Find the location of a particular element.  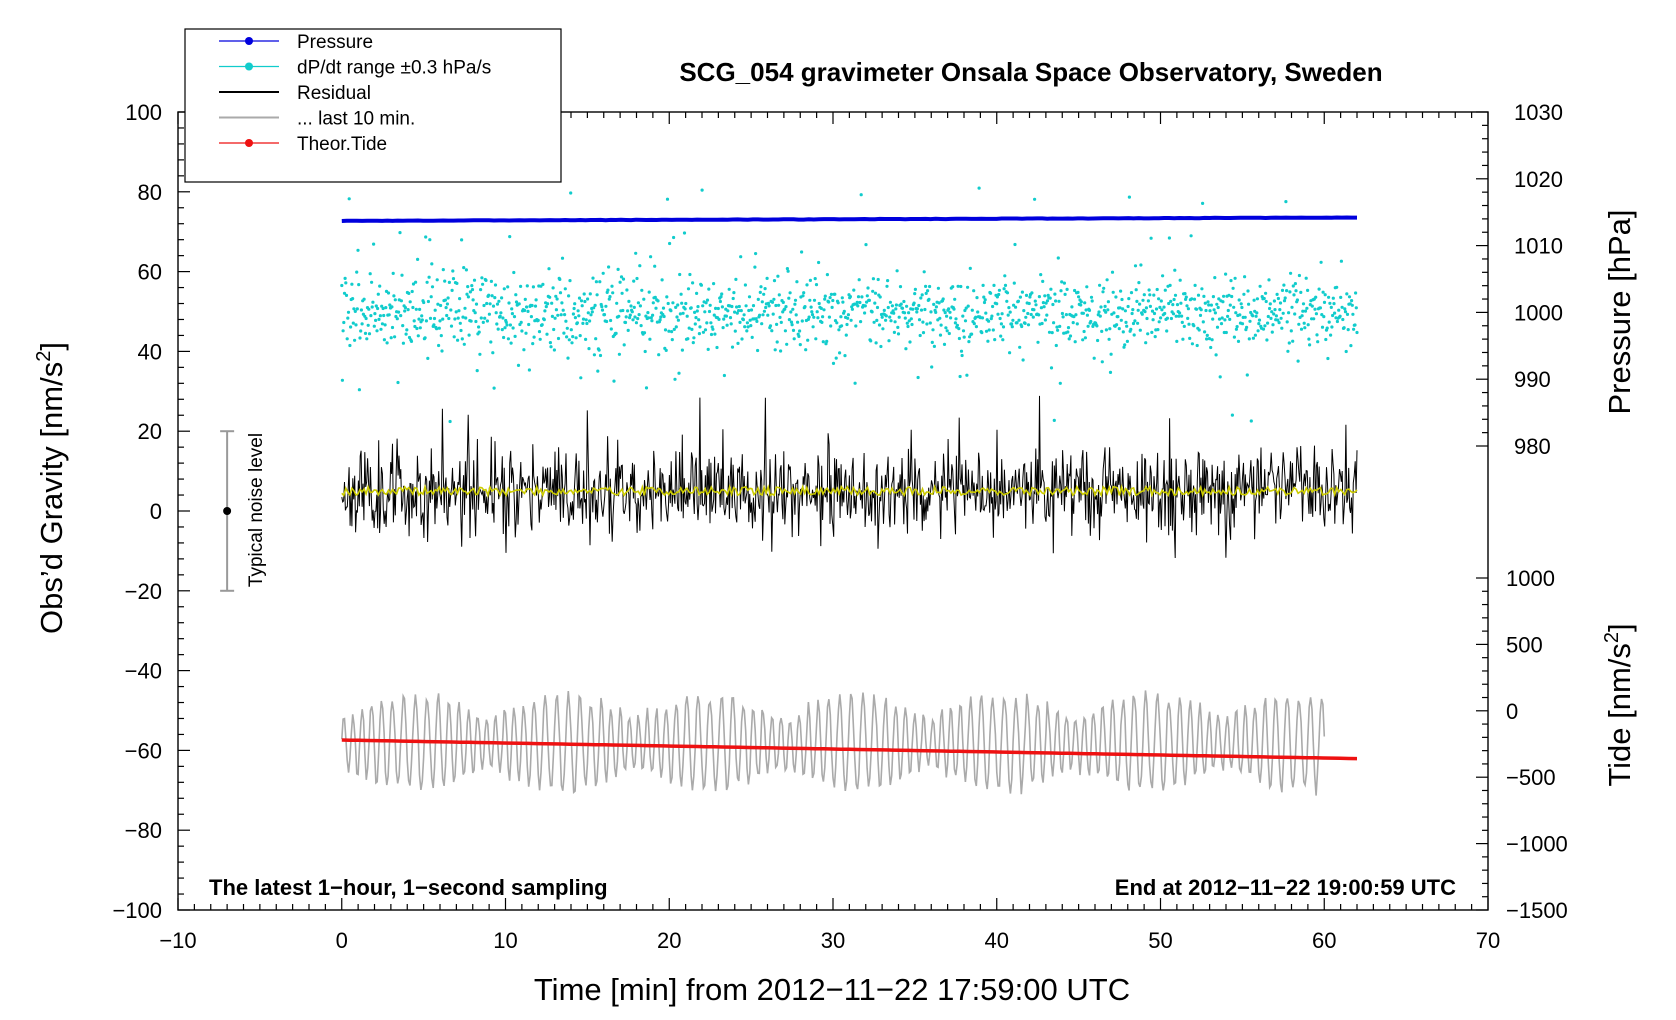

y-tick-label: 100 is located at coordinates (143, 112).